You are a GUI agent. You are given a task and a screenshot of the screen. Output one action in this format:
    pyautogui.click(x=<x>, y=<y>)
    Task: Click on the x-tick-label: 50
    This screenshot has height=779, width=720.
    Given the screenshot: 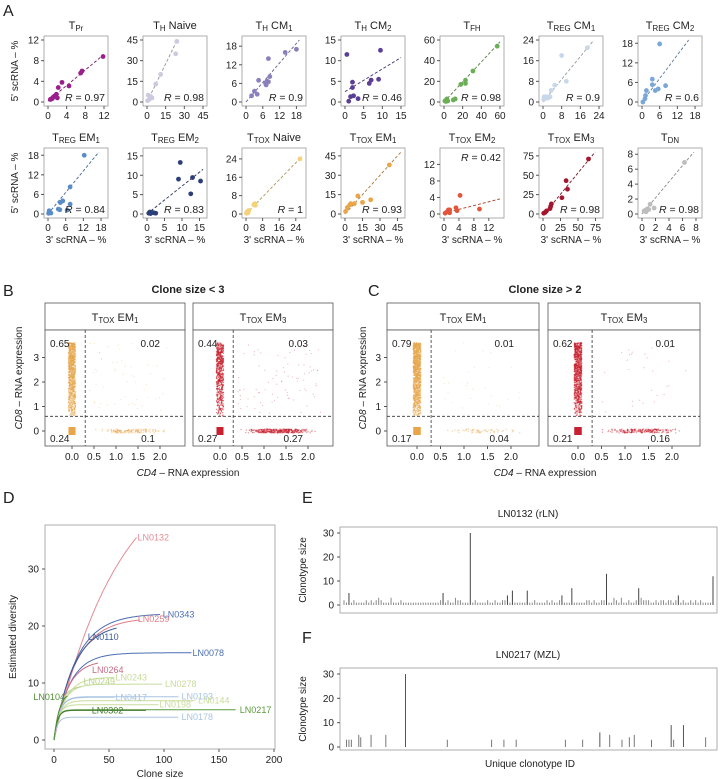 What is the action you would take?
    pyautogui.click(x=578, y=228)
    